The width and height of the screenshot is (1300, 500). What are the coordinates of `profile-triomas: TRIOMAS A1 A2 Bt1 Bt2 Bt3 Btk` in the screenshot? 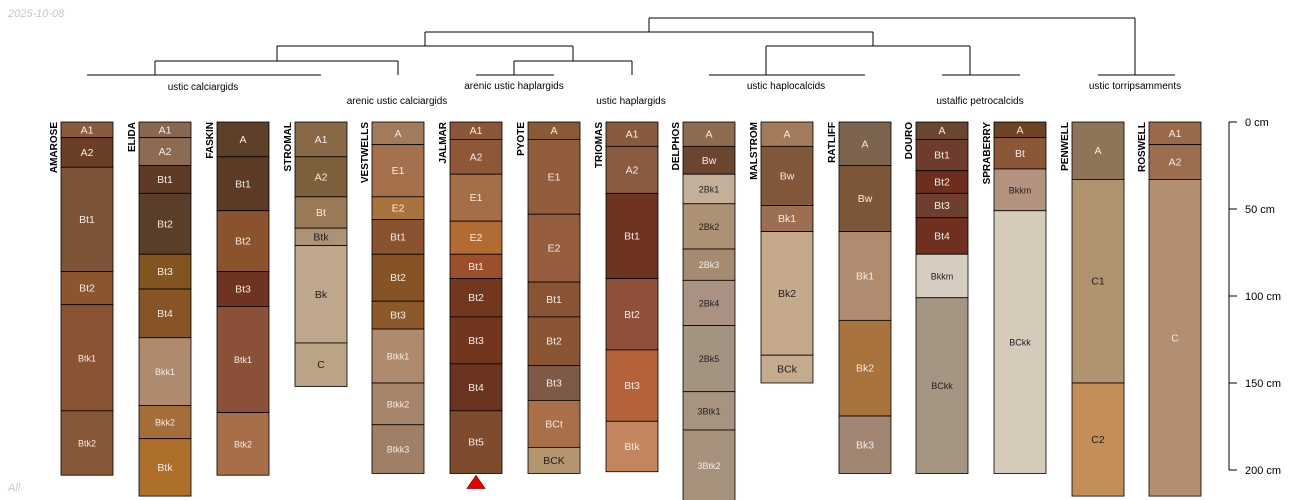 It's located at (626, 297).